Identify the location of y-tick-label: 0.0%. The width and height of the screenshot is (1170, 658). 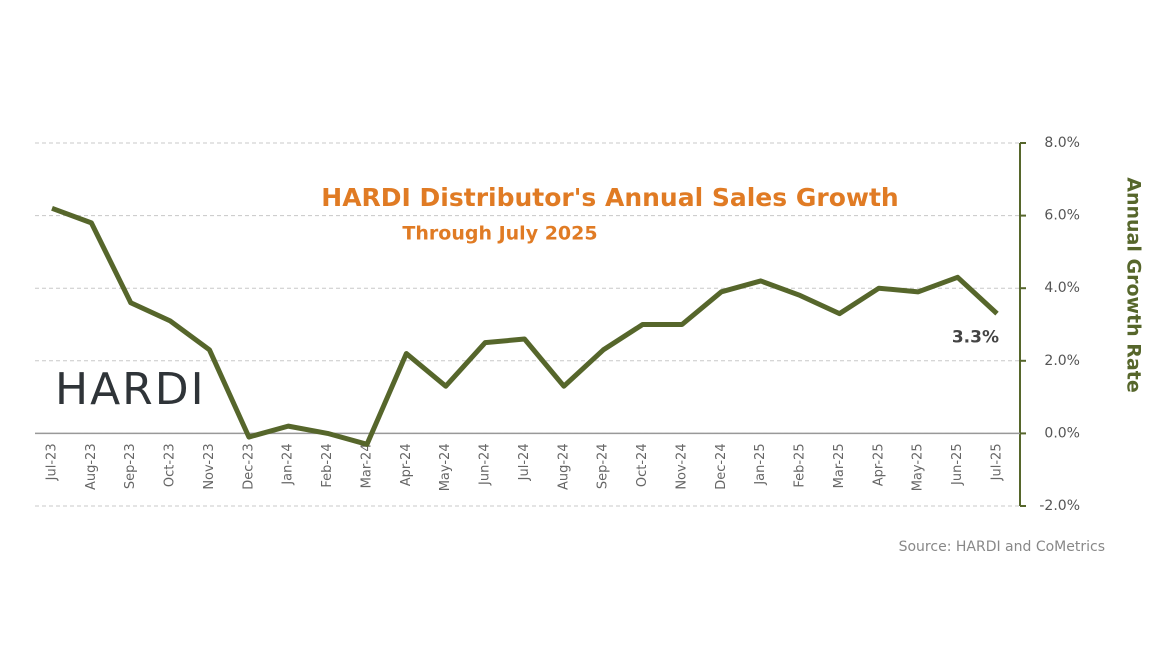
(1062, 433).